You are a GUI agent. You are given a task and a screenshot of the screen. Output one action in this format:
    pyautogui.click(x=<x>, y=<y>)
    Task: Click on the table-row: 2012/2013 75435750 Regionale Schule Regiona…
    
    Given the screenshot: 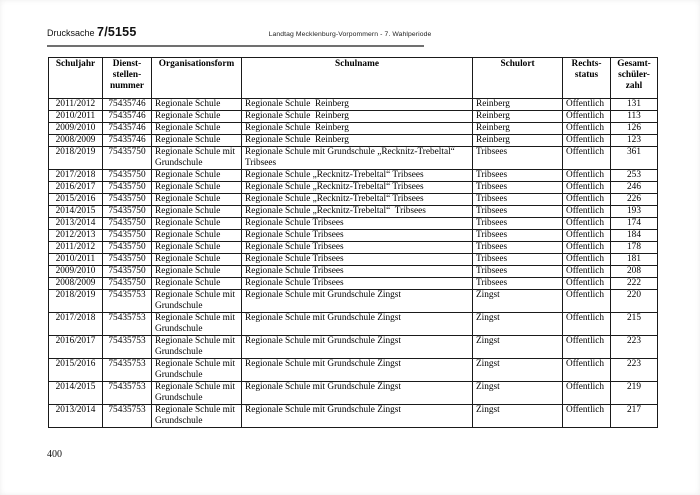 What is the action you would take?
    pyautogui.click(x=353, y=235)
    